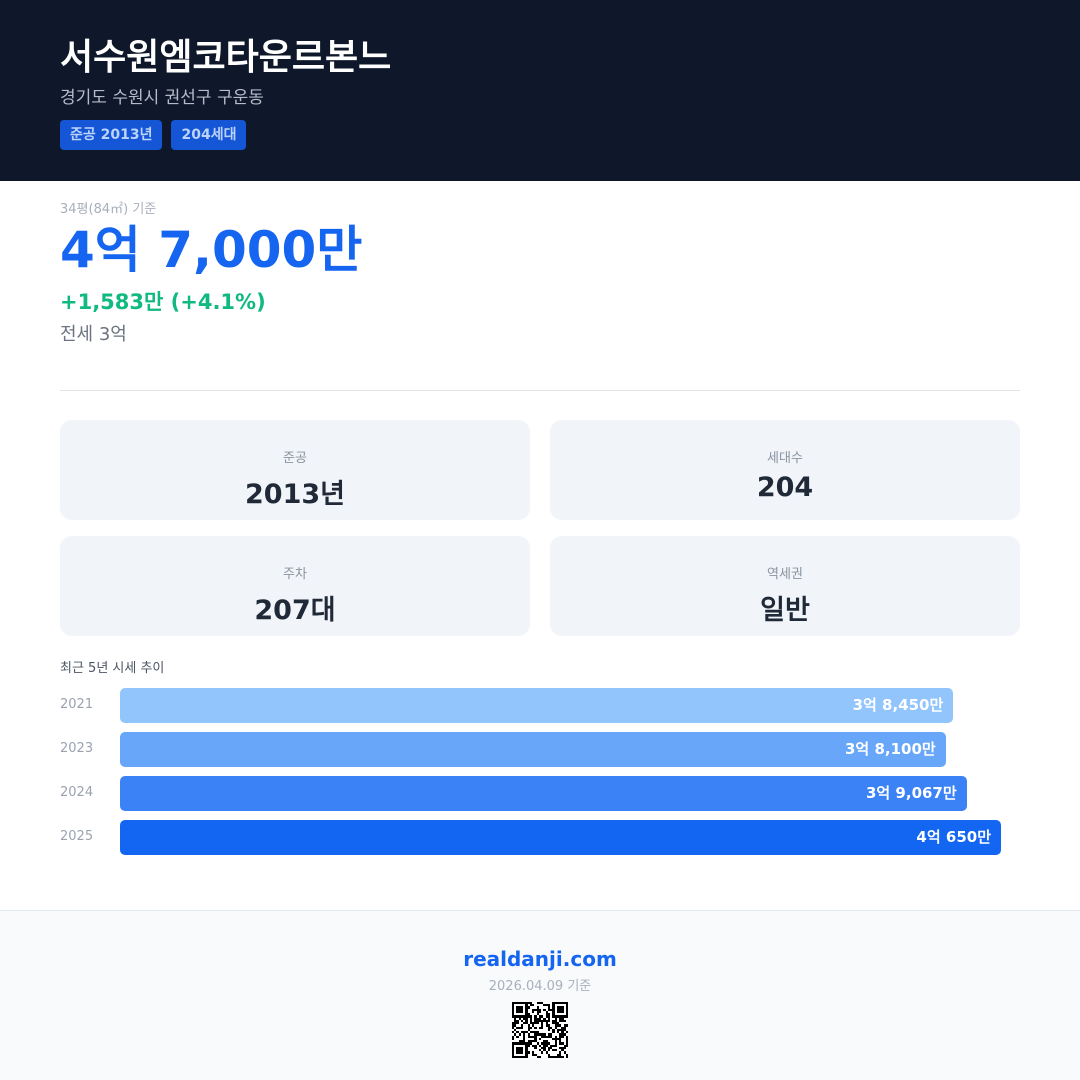 The height and width of the screenshot is (1080, 1080). I want to click on complex-title: 서수원엠코타운르본느, so click(226, 57).